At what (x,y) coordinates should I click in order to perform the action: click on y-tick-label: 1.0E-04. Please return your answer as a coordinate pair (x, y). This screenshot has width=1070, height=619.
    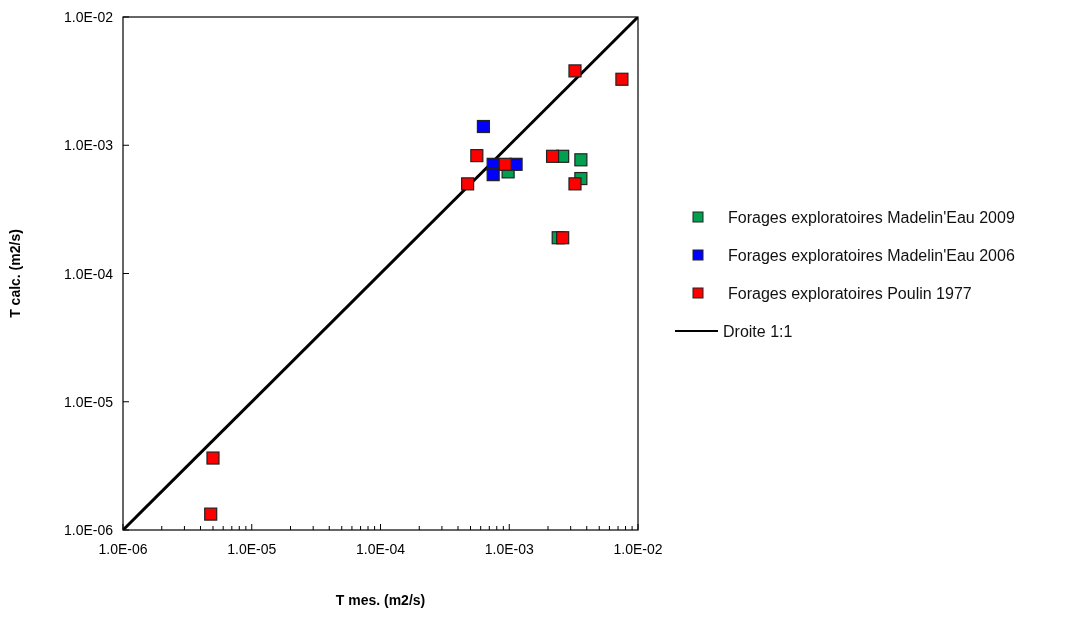
    Looking at the image, I should click on (88, 273).